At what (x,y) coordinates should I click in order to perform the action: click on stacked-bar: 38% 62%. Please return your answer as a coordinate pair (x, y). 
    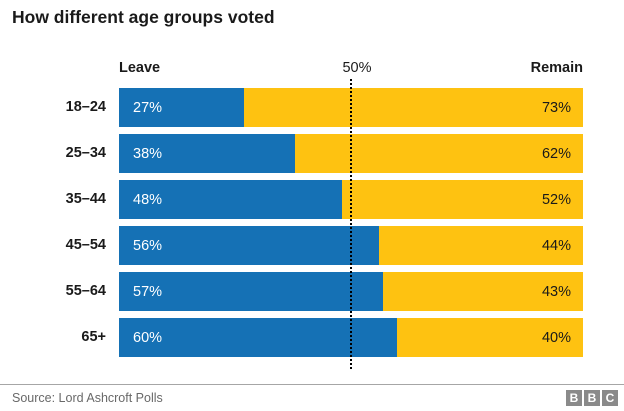
    Looking at the image, I should click on (351, 153).